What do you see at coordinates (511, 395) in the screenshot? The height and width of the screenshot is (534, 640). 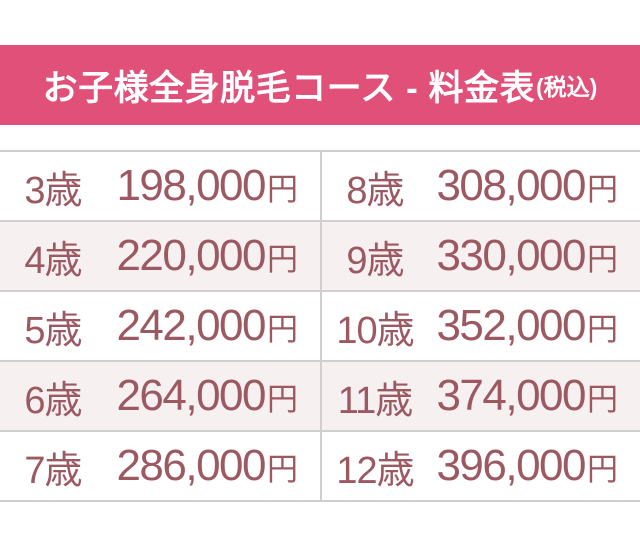 I see `price-amount: 374,000` at bounding box center [511, 395].